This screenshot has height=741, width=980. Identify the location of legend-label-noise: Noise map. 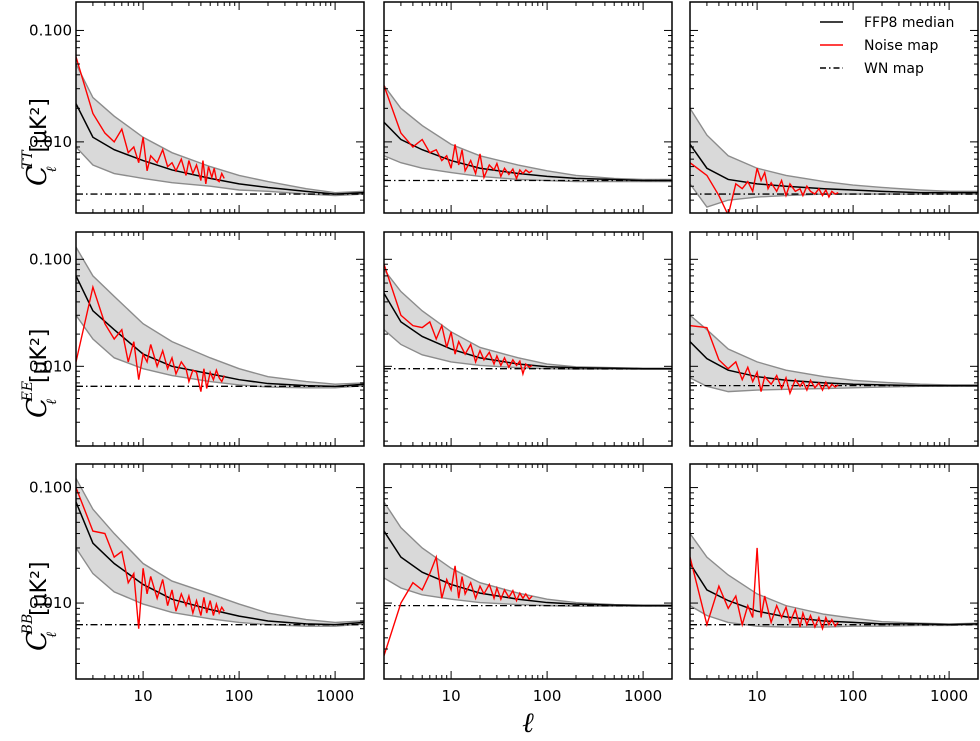
(901, 46).